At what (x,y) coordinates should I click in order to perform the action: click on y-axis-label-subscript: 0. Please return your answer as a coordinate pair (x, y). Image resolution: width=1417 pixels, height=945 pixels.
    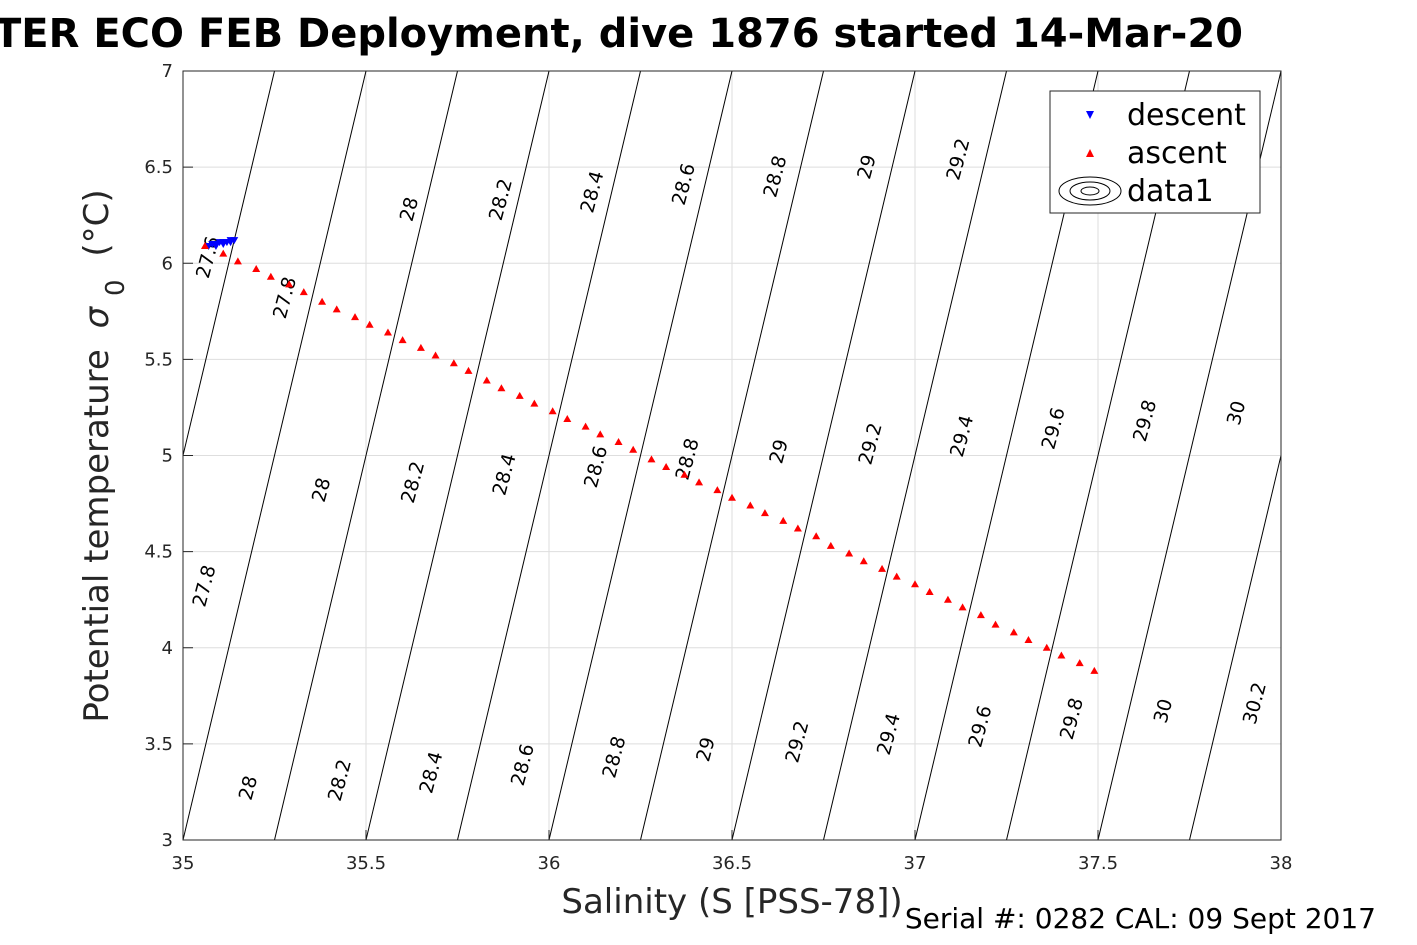
    Looking at the image, I should click on (116, 287).